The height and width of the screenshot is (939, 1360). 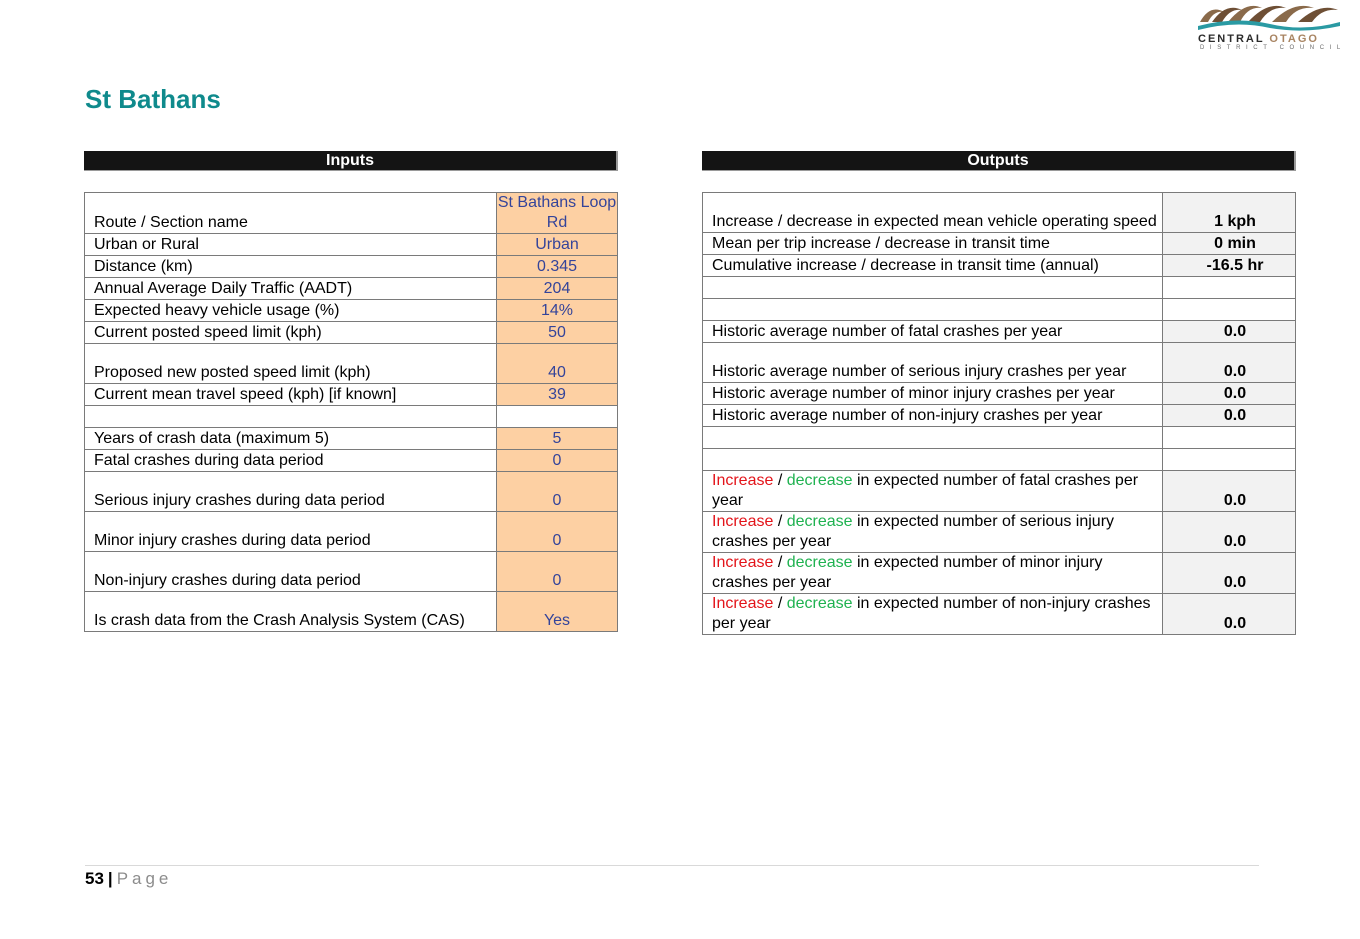 I want to click on output-value: 1 kph, so click(x=1229, y=212).